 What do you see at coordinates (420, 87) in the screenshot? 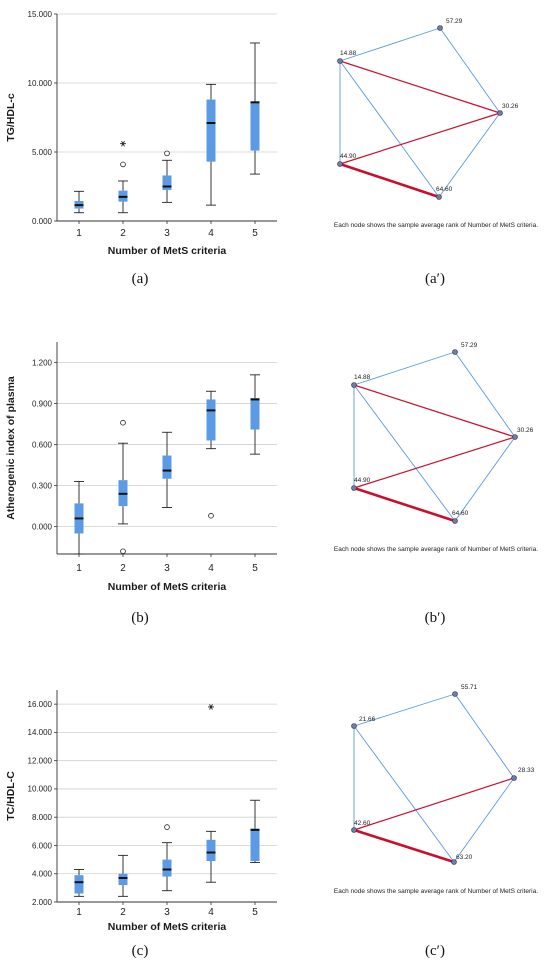
I see `edge-n1-n3` at bounding box center [420, 87].